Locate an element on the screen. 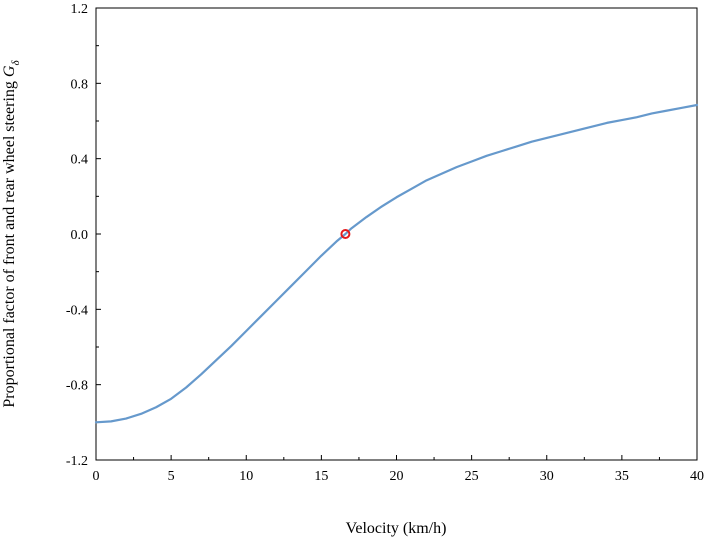 Image resolution: width=708 pixels, height=543 pixels. y-tick-label: -0.4 is located at coordinates (77, 310).